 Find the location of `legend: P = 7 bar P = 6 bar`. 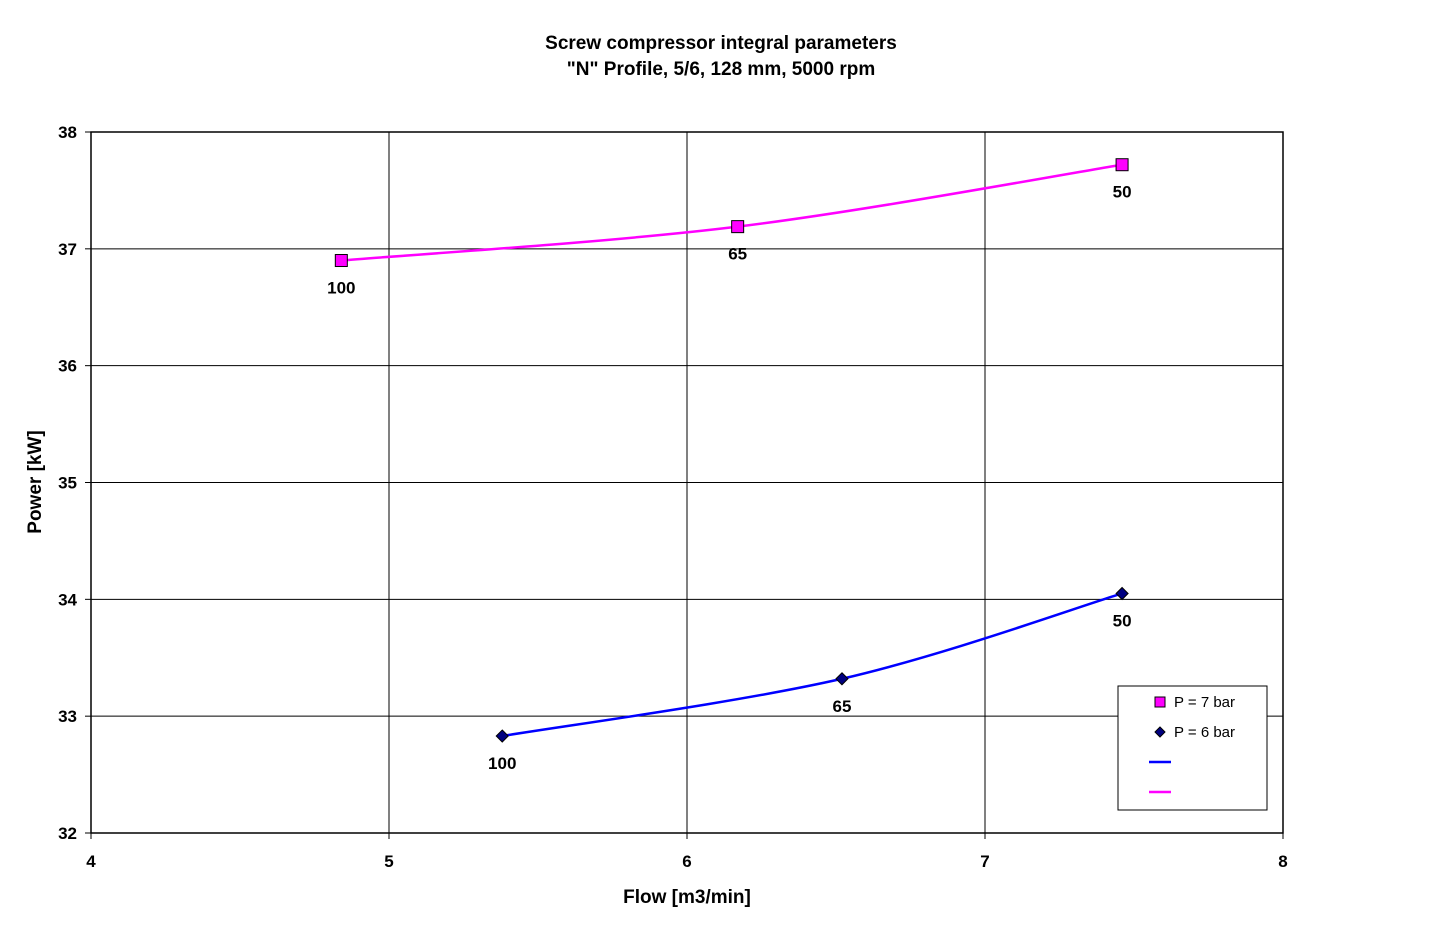

legend: P = 7 bar P = 6 bar is located at coordinates (1192, 748).